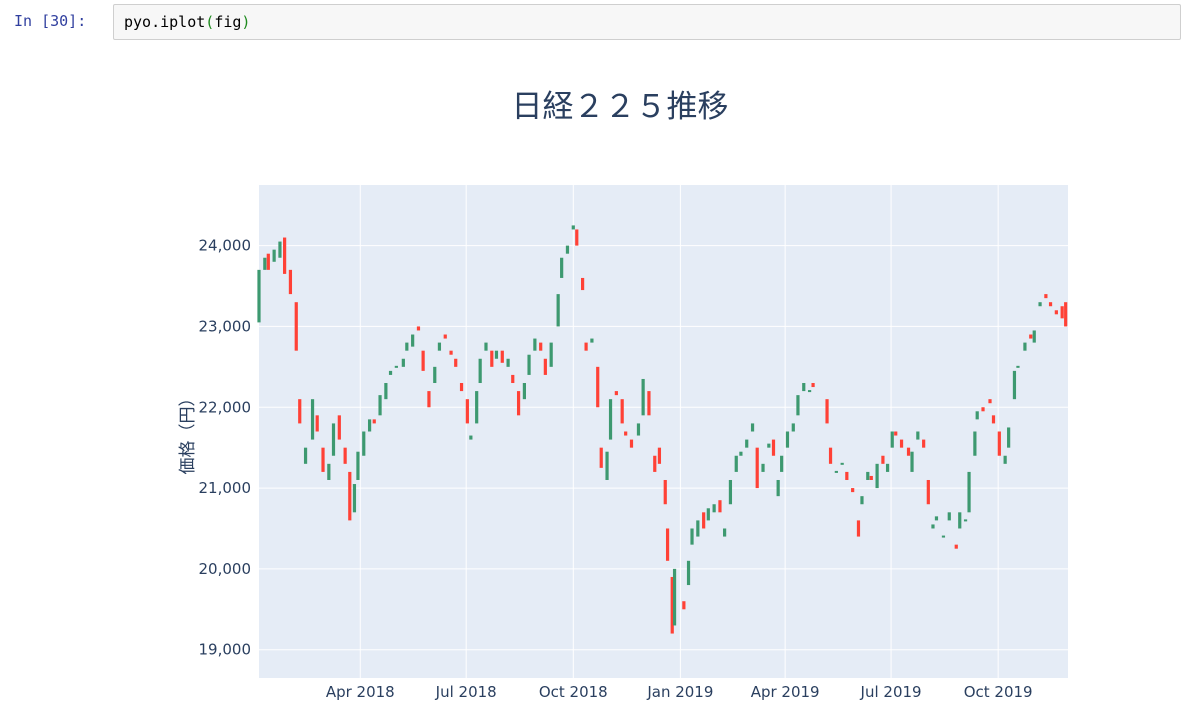  Describe the element at coordinates (246, 22) in the screenshot. I see `code-close-paren: )` at that location.